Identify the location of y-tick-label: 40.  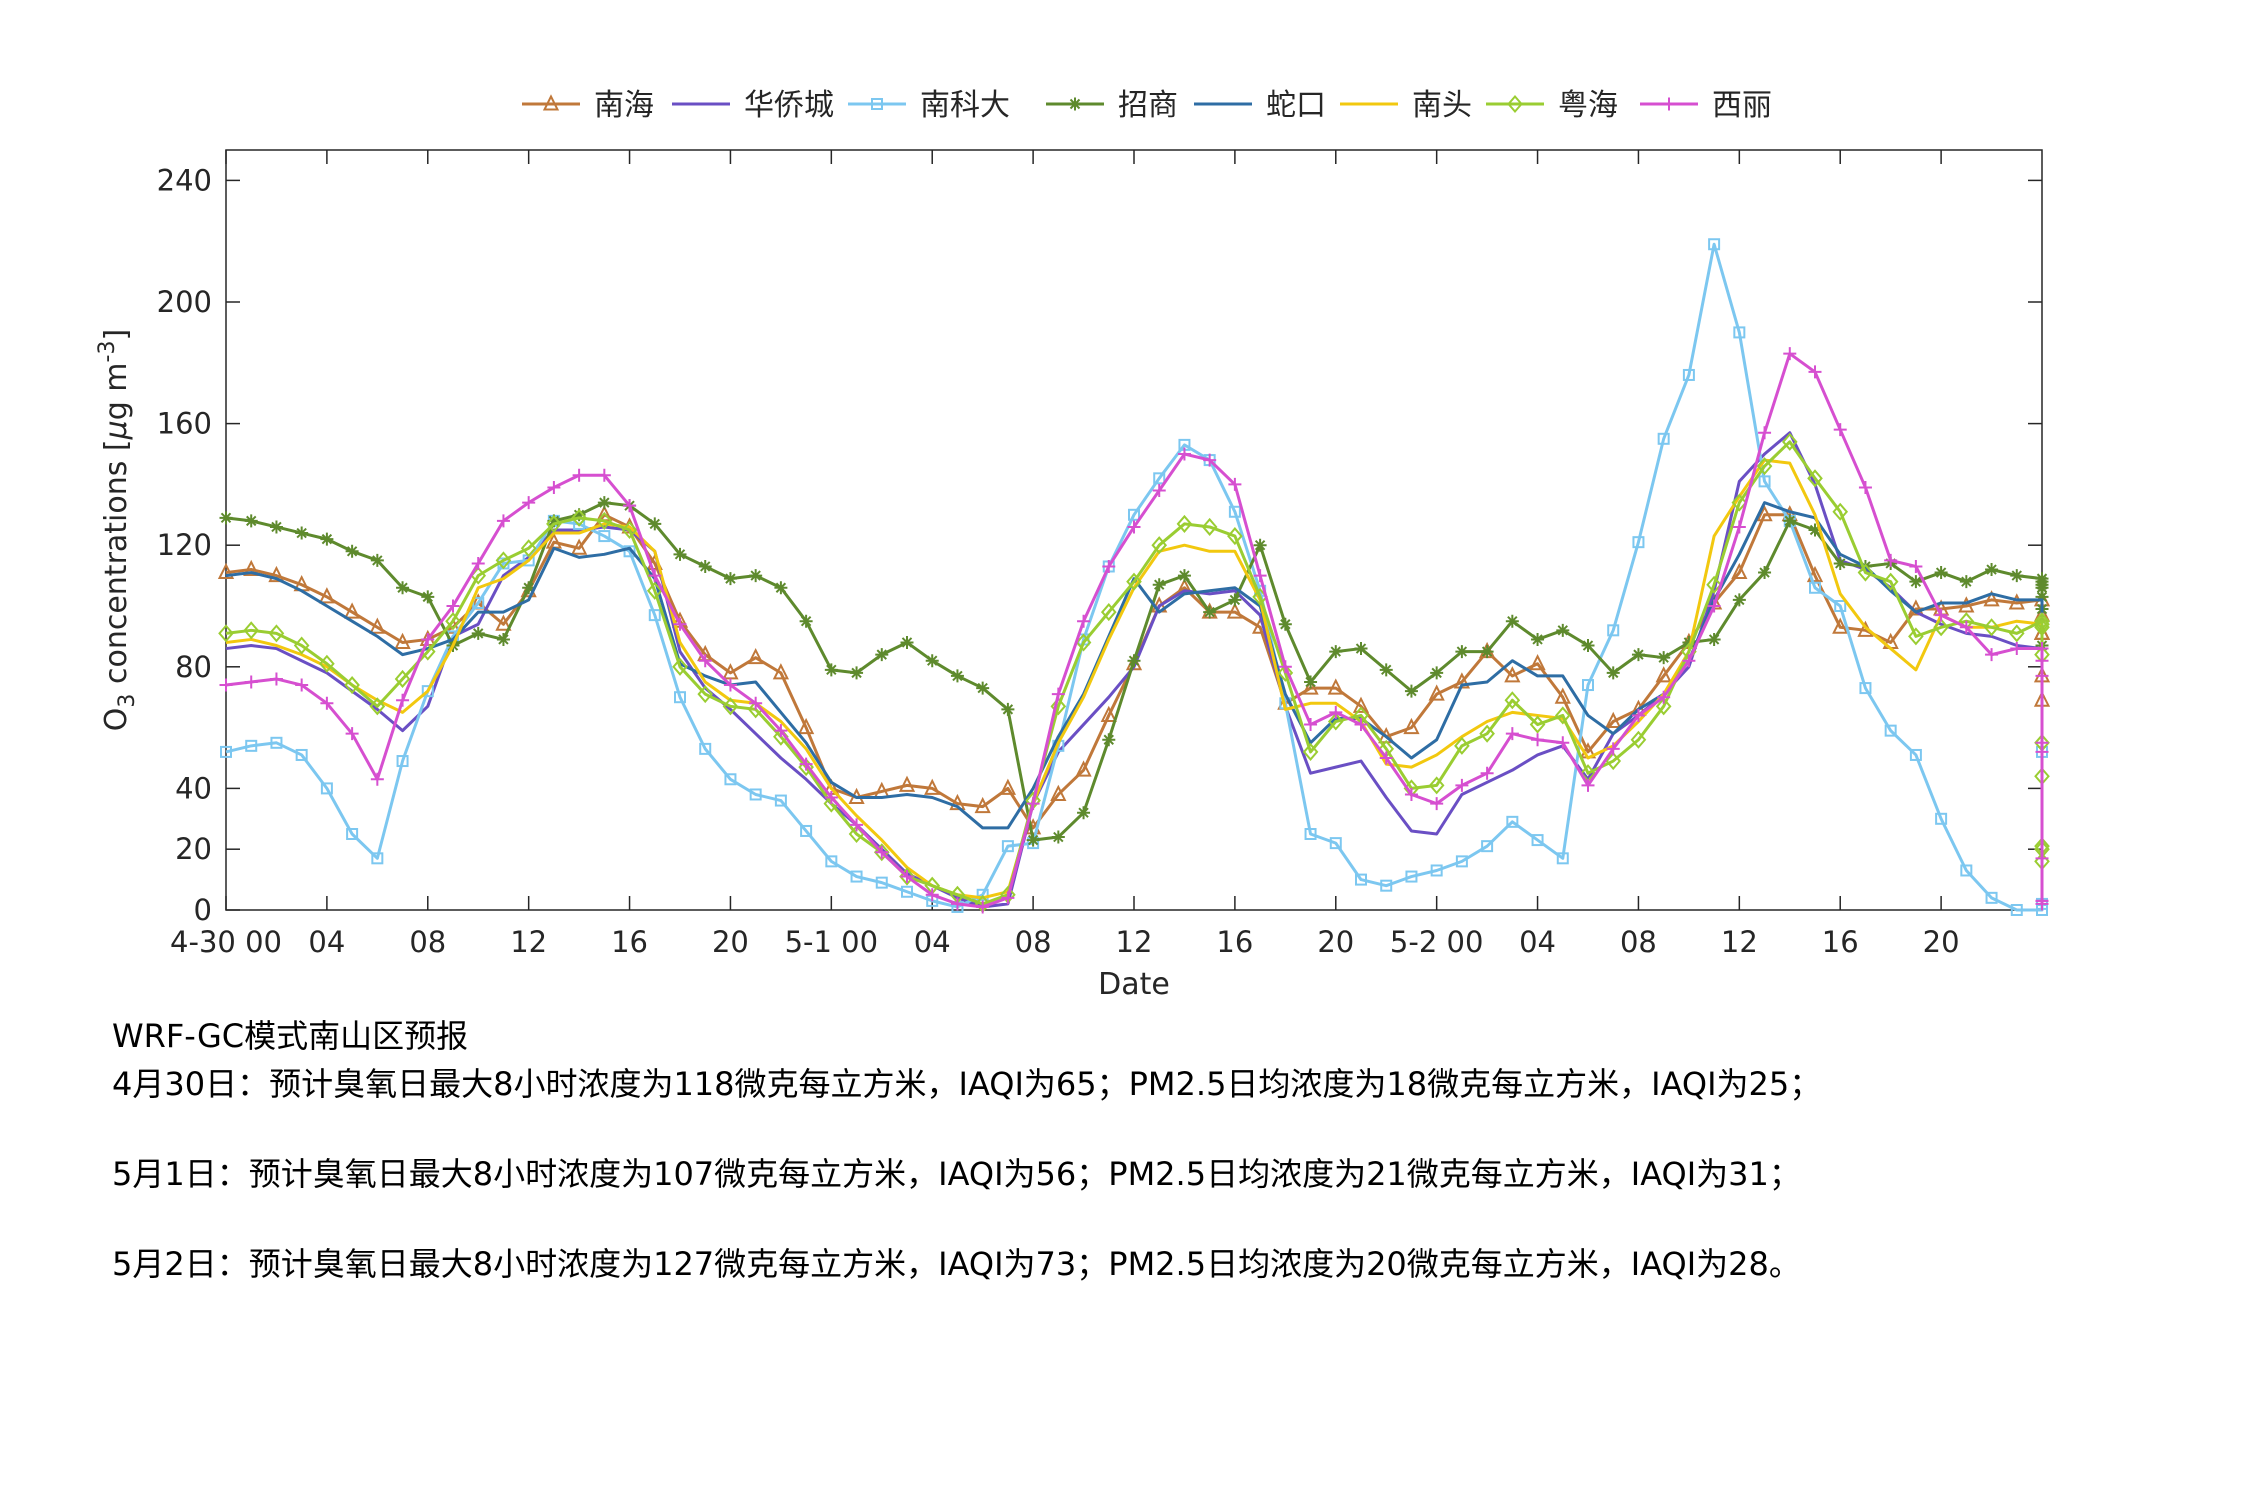
(193, 788).